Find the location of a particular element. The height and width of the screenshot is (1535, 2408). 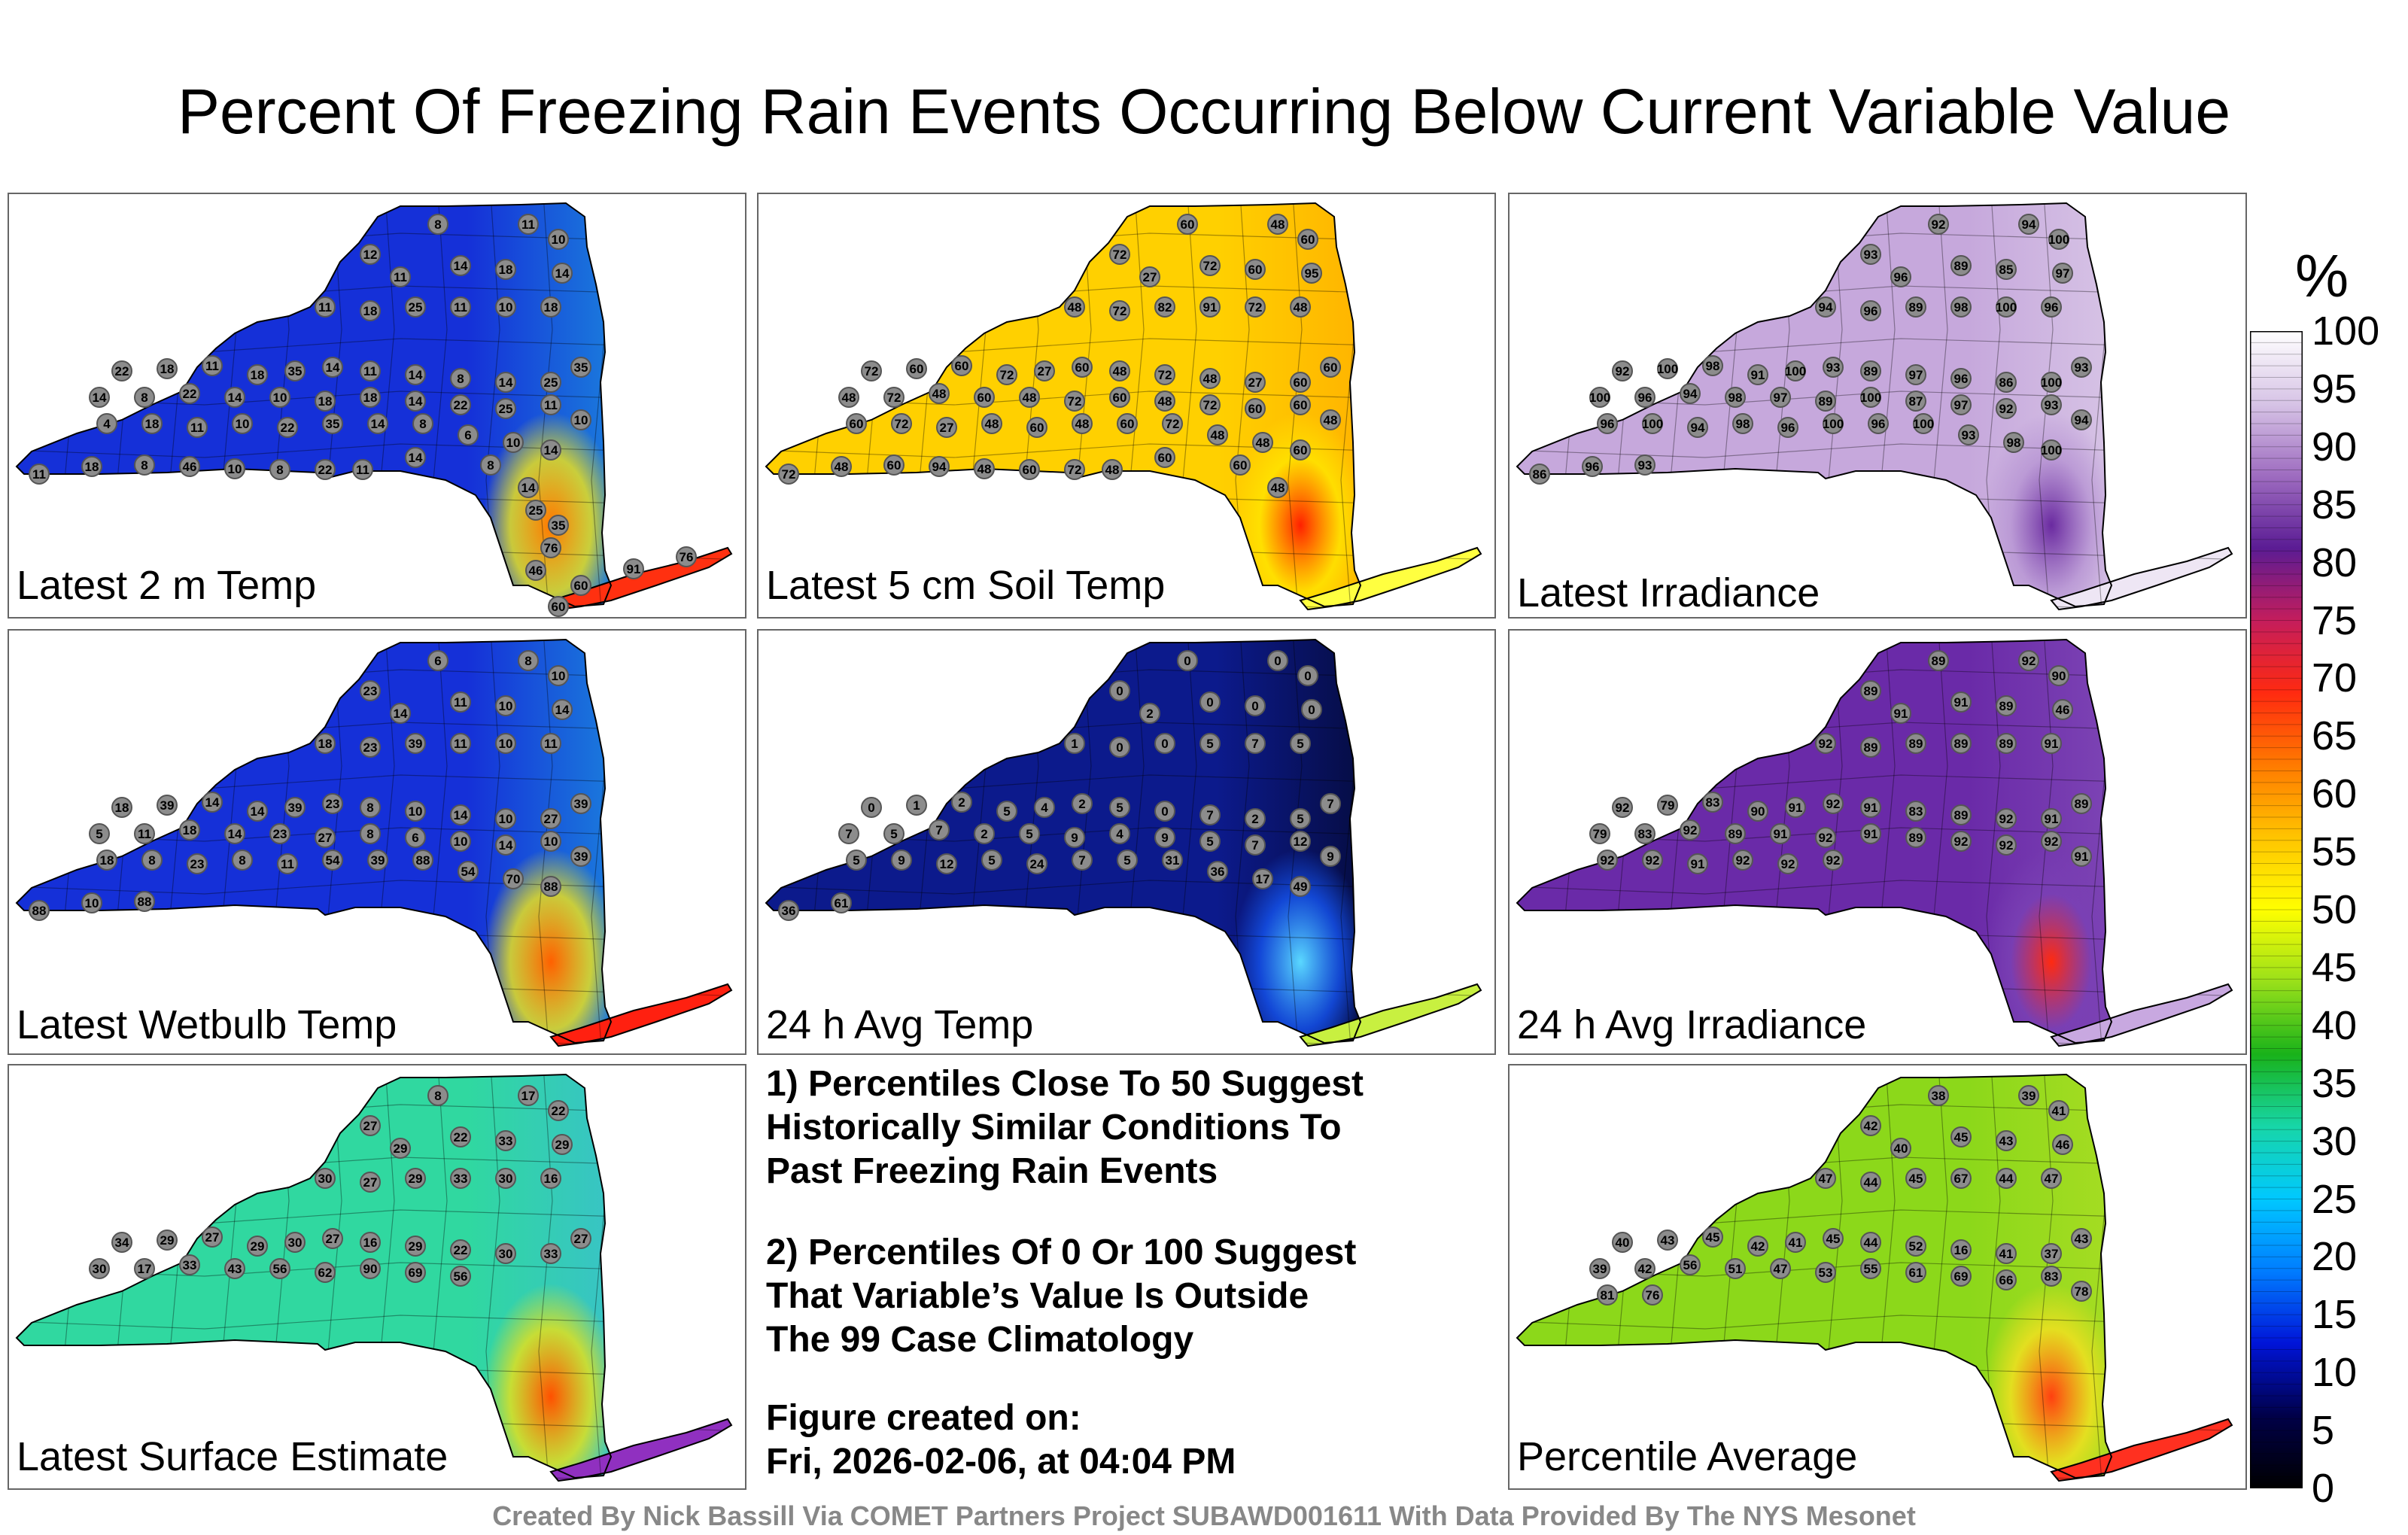

station-value: 12 is located at coordinates (1301, 841).